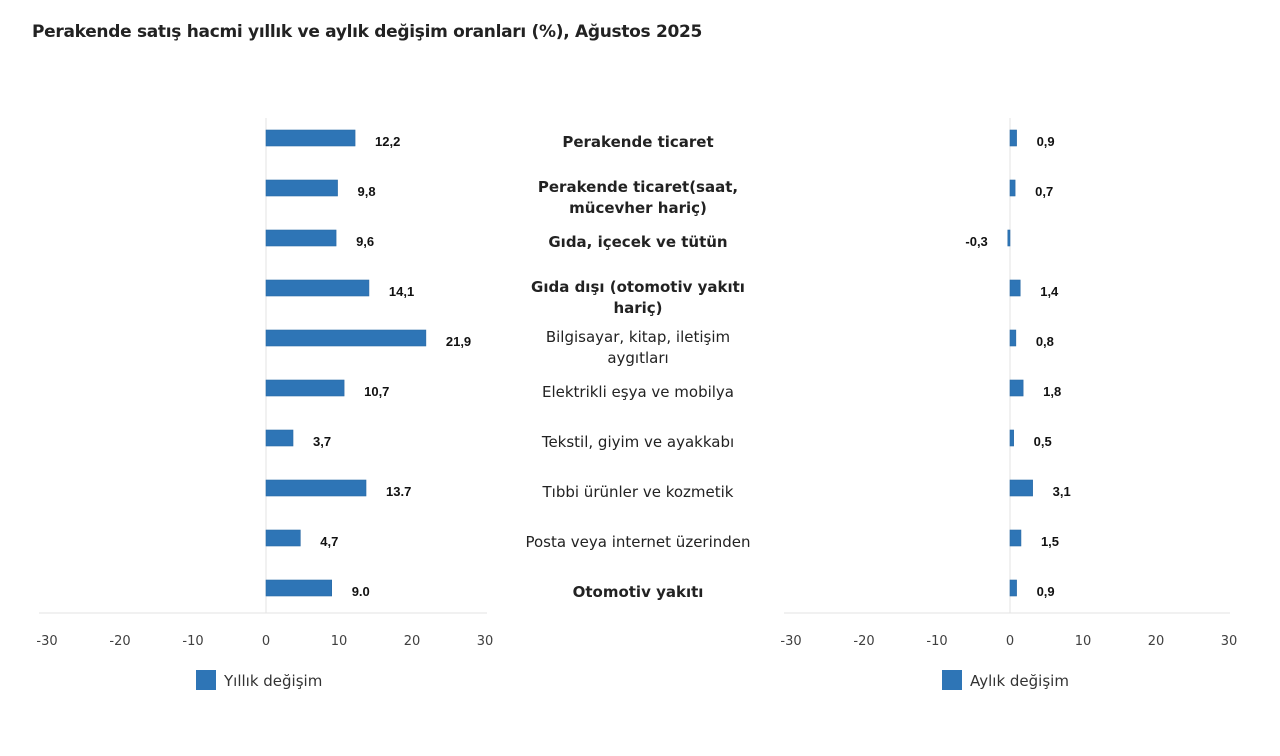 The image size is (1280, 756). What do you see at coordinates (272, 681) in the screenshot?
I see `legend-label: Yıllık değişim` at bounding box center [272, 681].